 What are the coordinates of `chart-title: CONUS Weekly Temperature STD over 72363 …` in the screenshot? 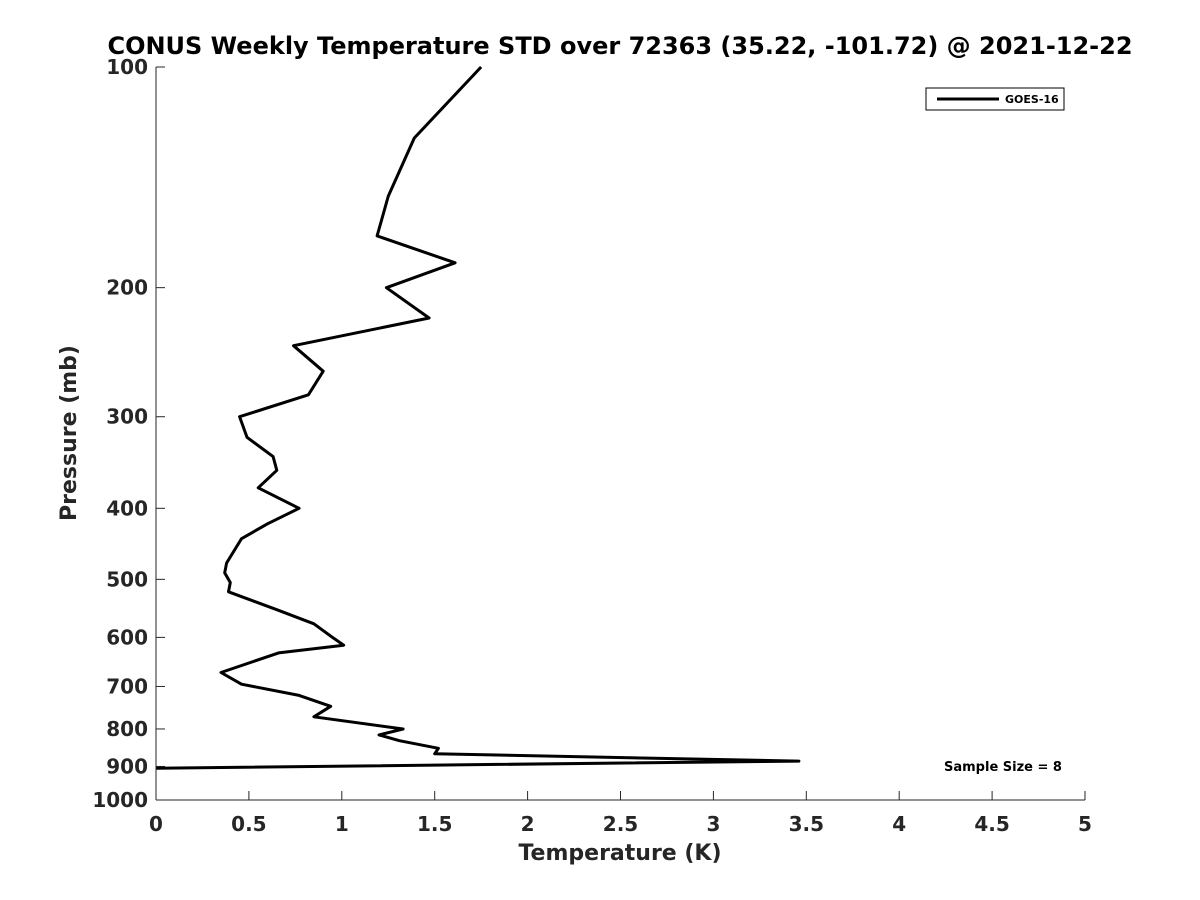 It's located at (619, 46).